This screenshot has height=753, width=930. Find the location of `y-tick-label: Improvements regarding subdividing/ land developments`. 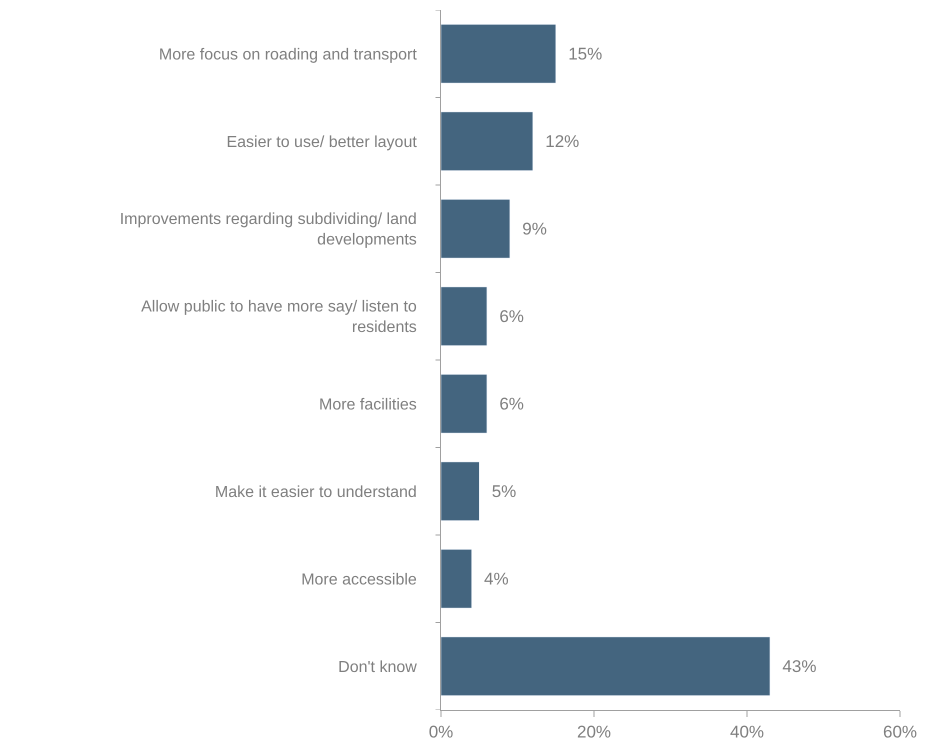

y-tick-label: Improvements regarding subdividing/ land developments is located at coordinates (268, 229).